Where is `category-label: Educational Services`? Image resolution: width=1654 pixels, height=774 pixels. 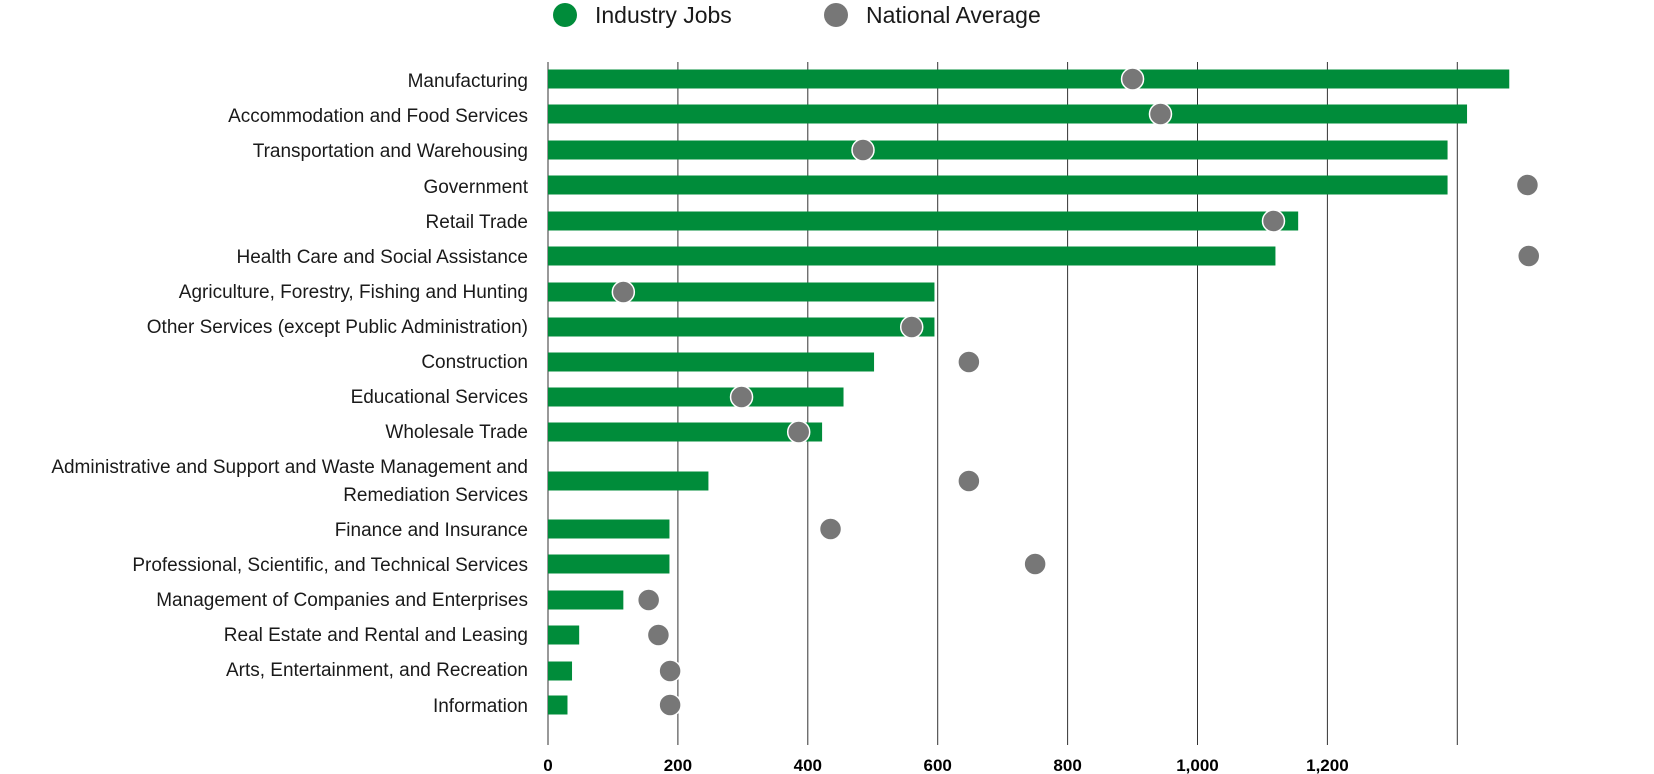
category-label: Educational Services is located at coordinates (439, 397).